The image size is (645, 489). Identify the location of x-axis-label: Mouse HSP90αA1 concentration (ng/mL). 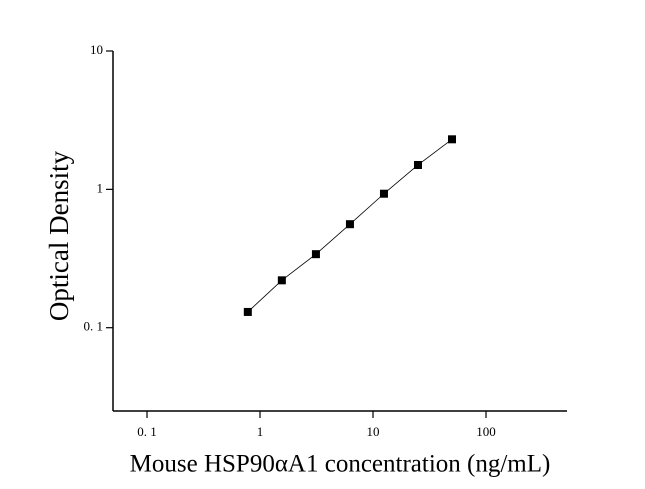
(340, 464).